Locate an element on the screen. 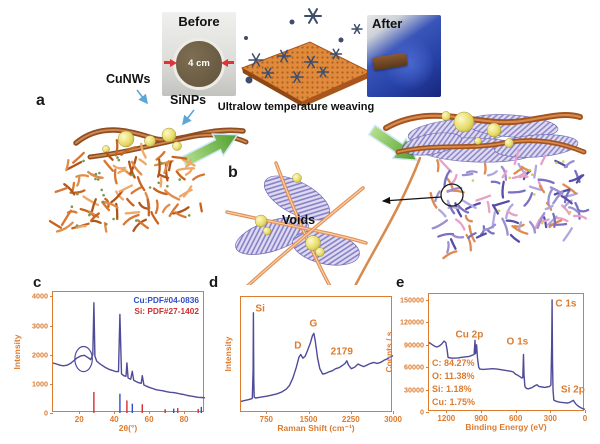 The width and height of the screenshot is (600, 444). x-tick: 750 is located at coordinates (266, 419).